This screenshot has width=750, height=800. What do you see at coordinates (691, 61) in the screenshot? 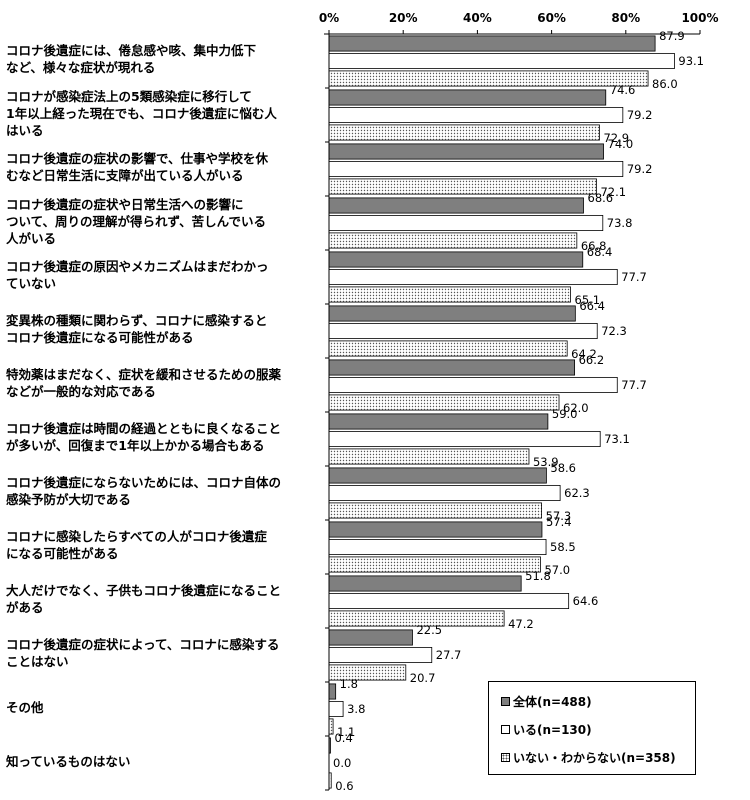
I see `value-label: 93.1` at bounding box center [691, 61].